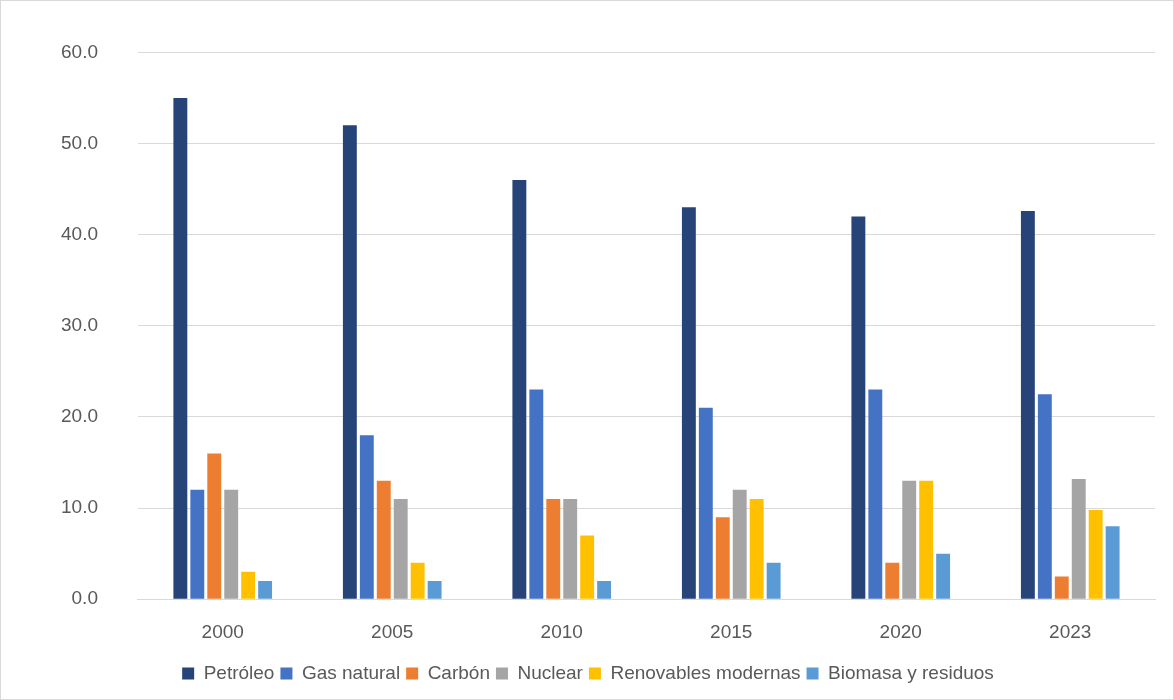  Describe the element at coordinates (79, 142) in the screenshot. I see `y-tick-label: 50.0` at that location.